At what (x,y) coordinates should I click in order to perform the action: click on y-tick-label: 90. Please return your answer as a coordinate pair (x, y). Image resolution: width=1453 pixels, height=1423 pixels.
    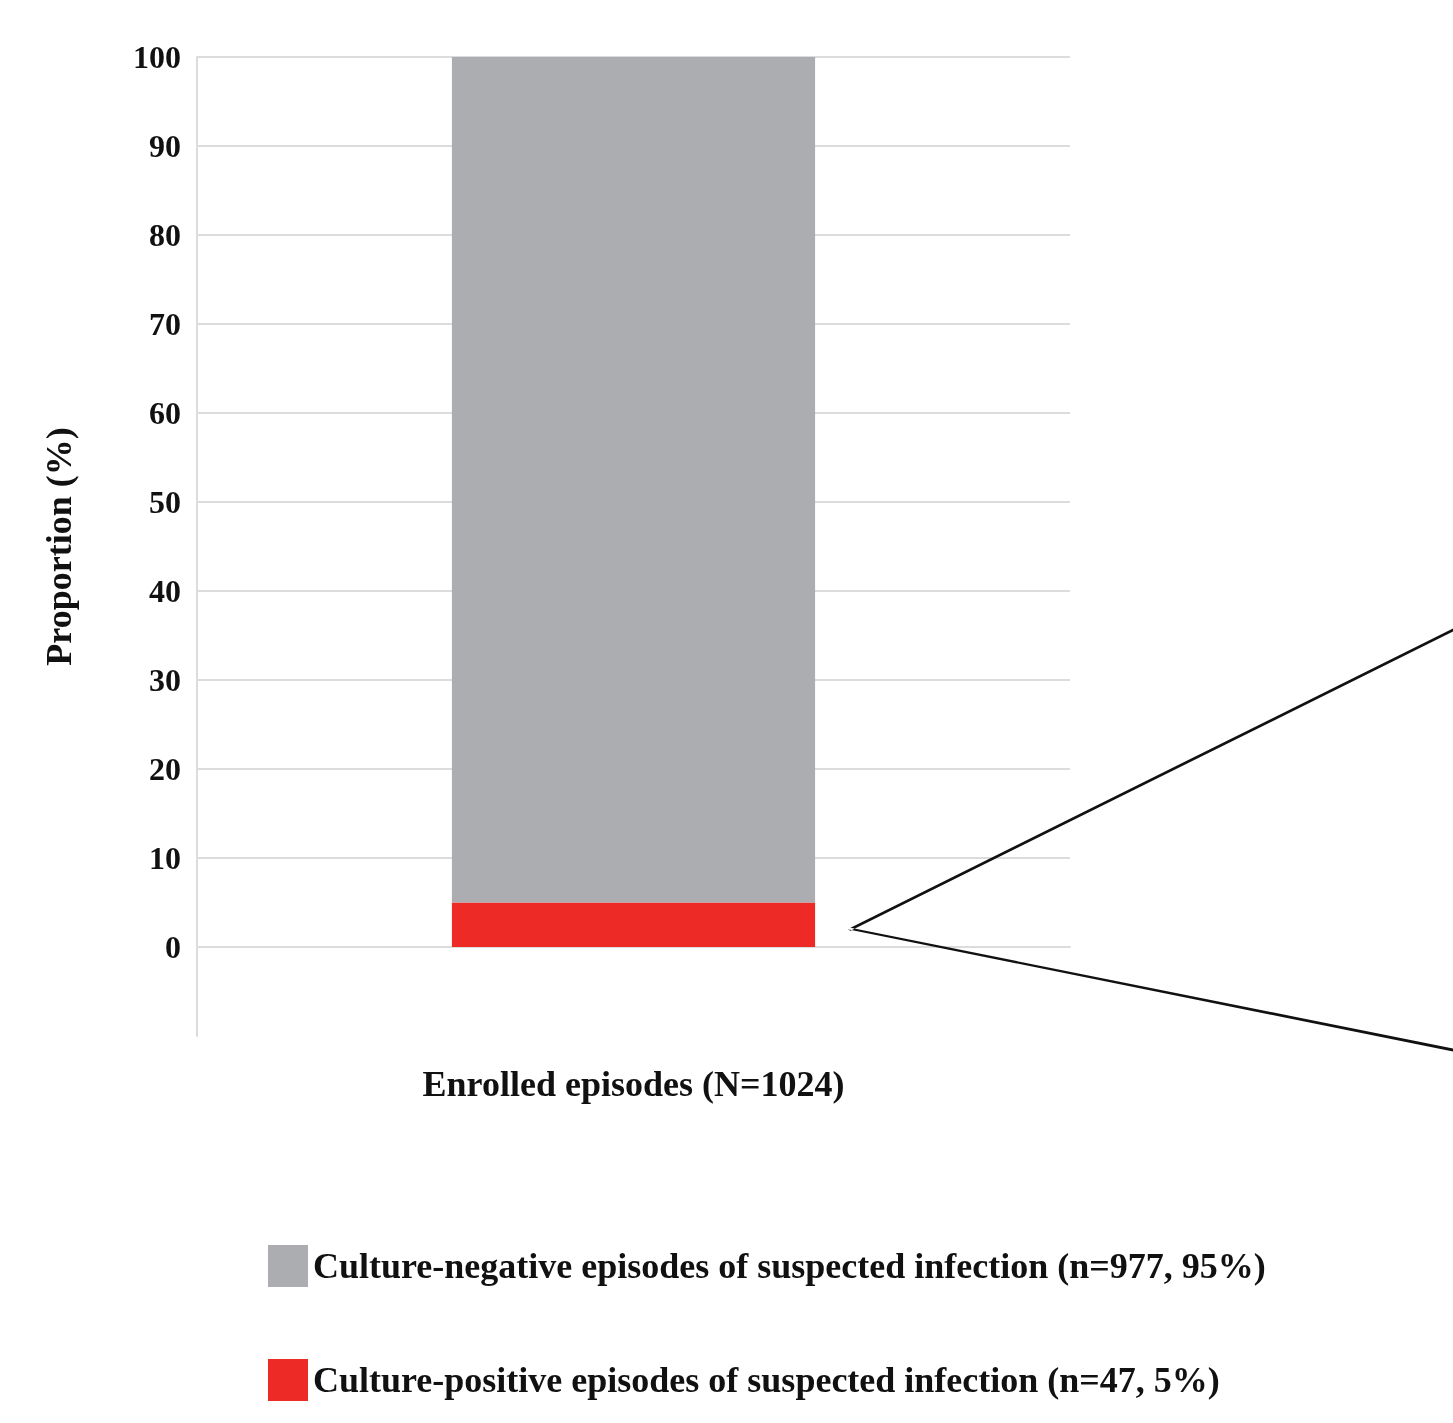
    Looking at the image, I should click on (165, 146).